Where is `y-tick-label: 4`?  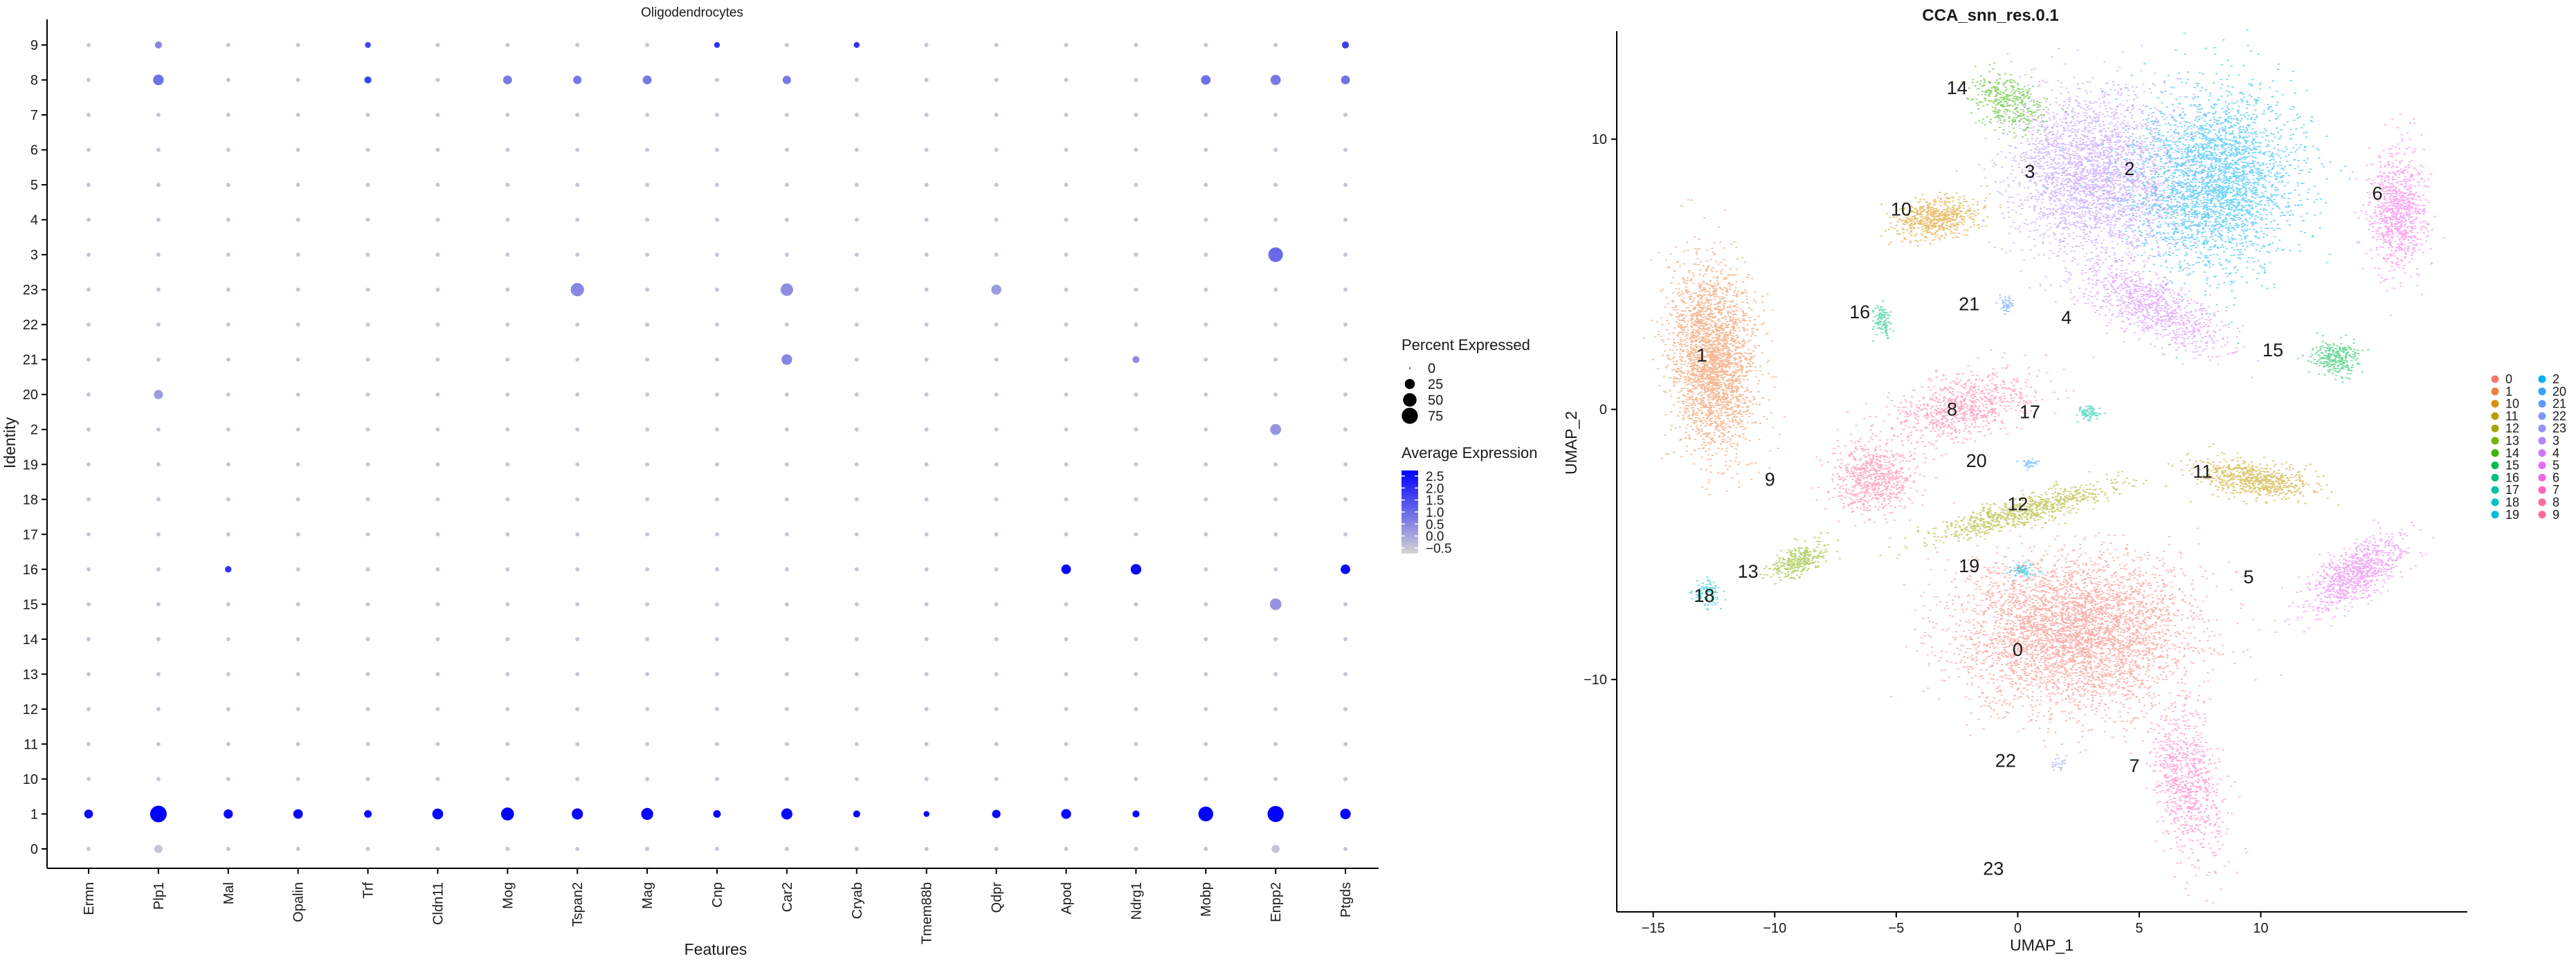
y-tick-label: 4 is located at coordinates (34, 221).